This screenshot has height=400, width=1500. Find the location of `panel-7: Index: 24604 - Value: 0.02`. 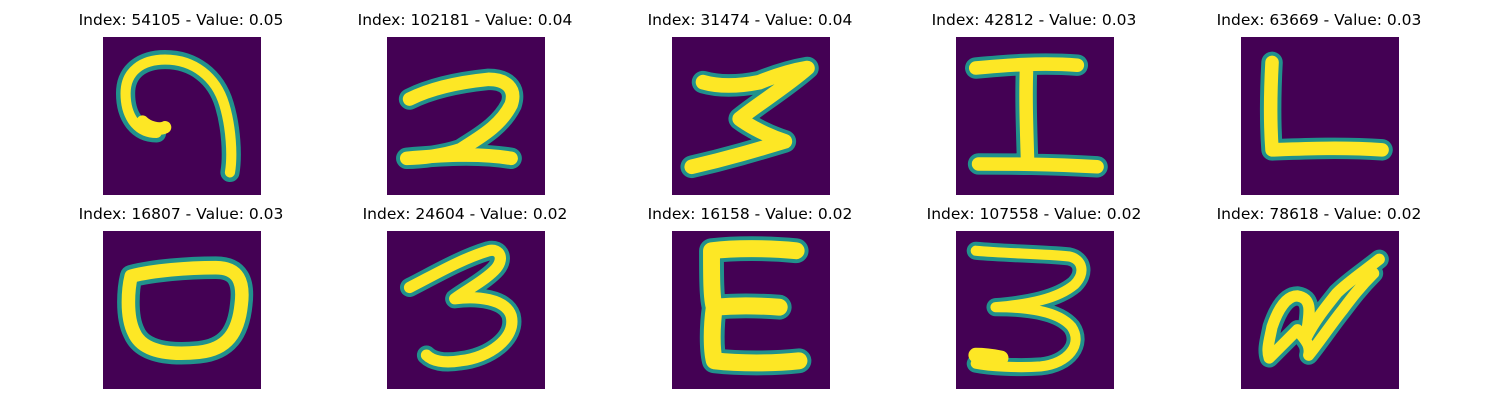

panel-7: Index: 24604 - Value: 0.02 is located at coordinates (465, 297).